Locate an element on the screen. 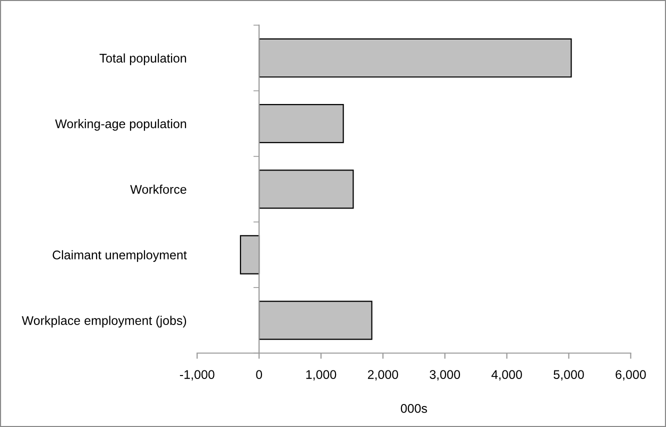 The height and width of the screenshot is (427, 666). y-tick-label: Working-age population is located at coordinates (120, 125).